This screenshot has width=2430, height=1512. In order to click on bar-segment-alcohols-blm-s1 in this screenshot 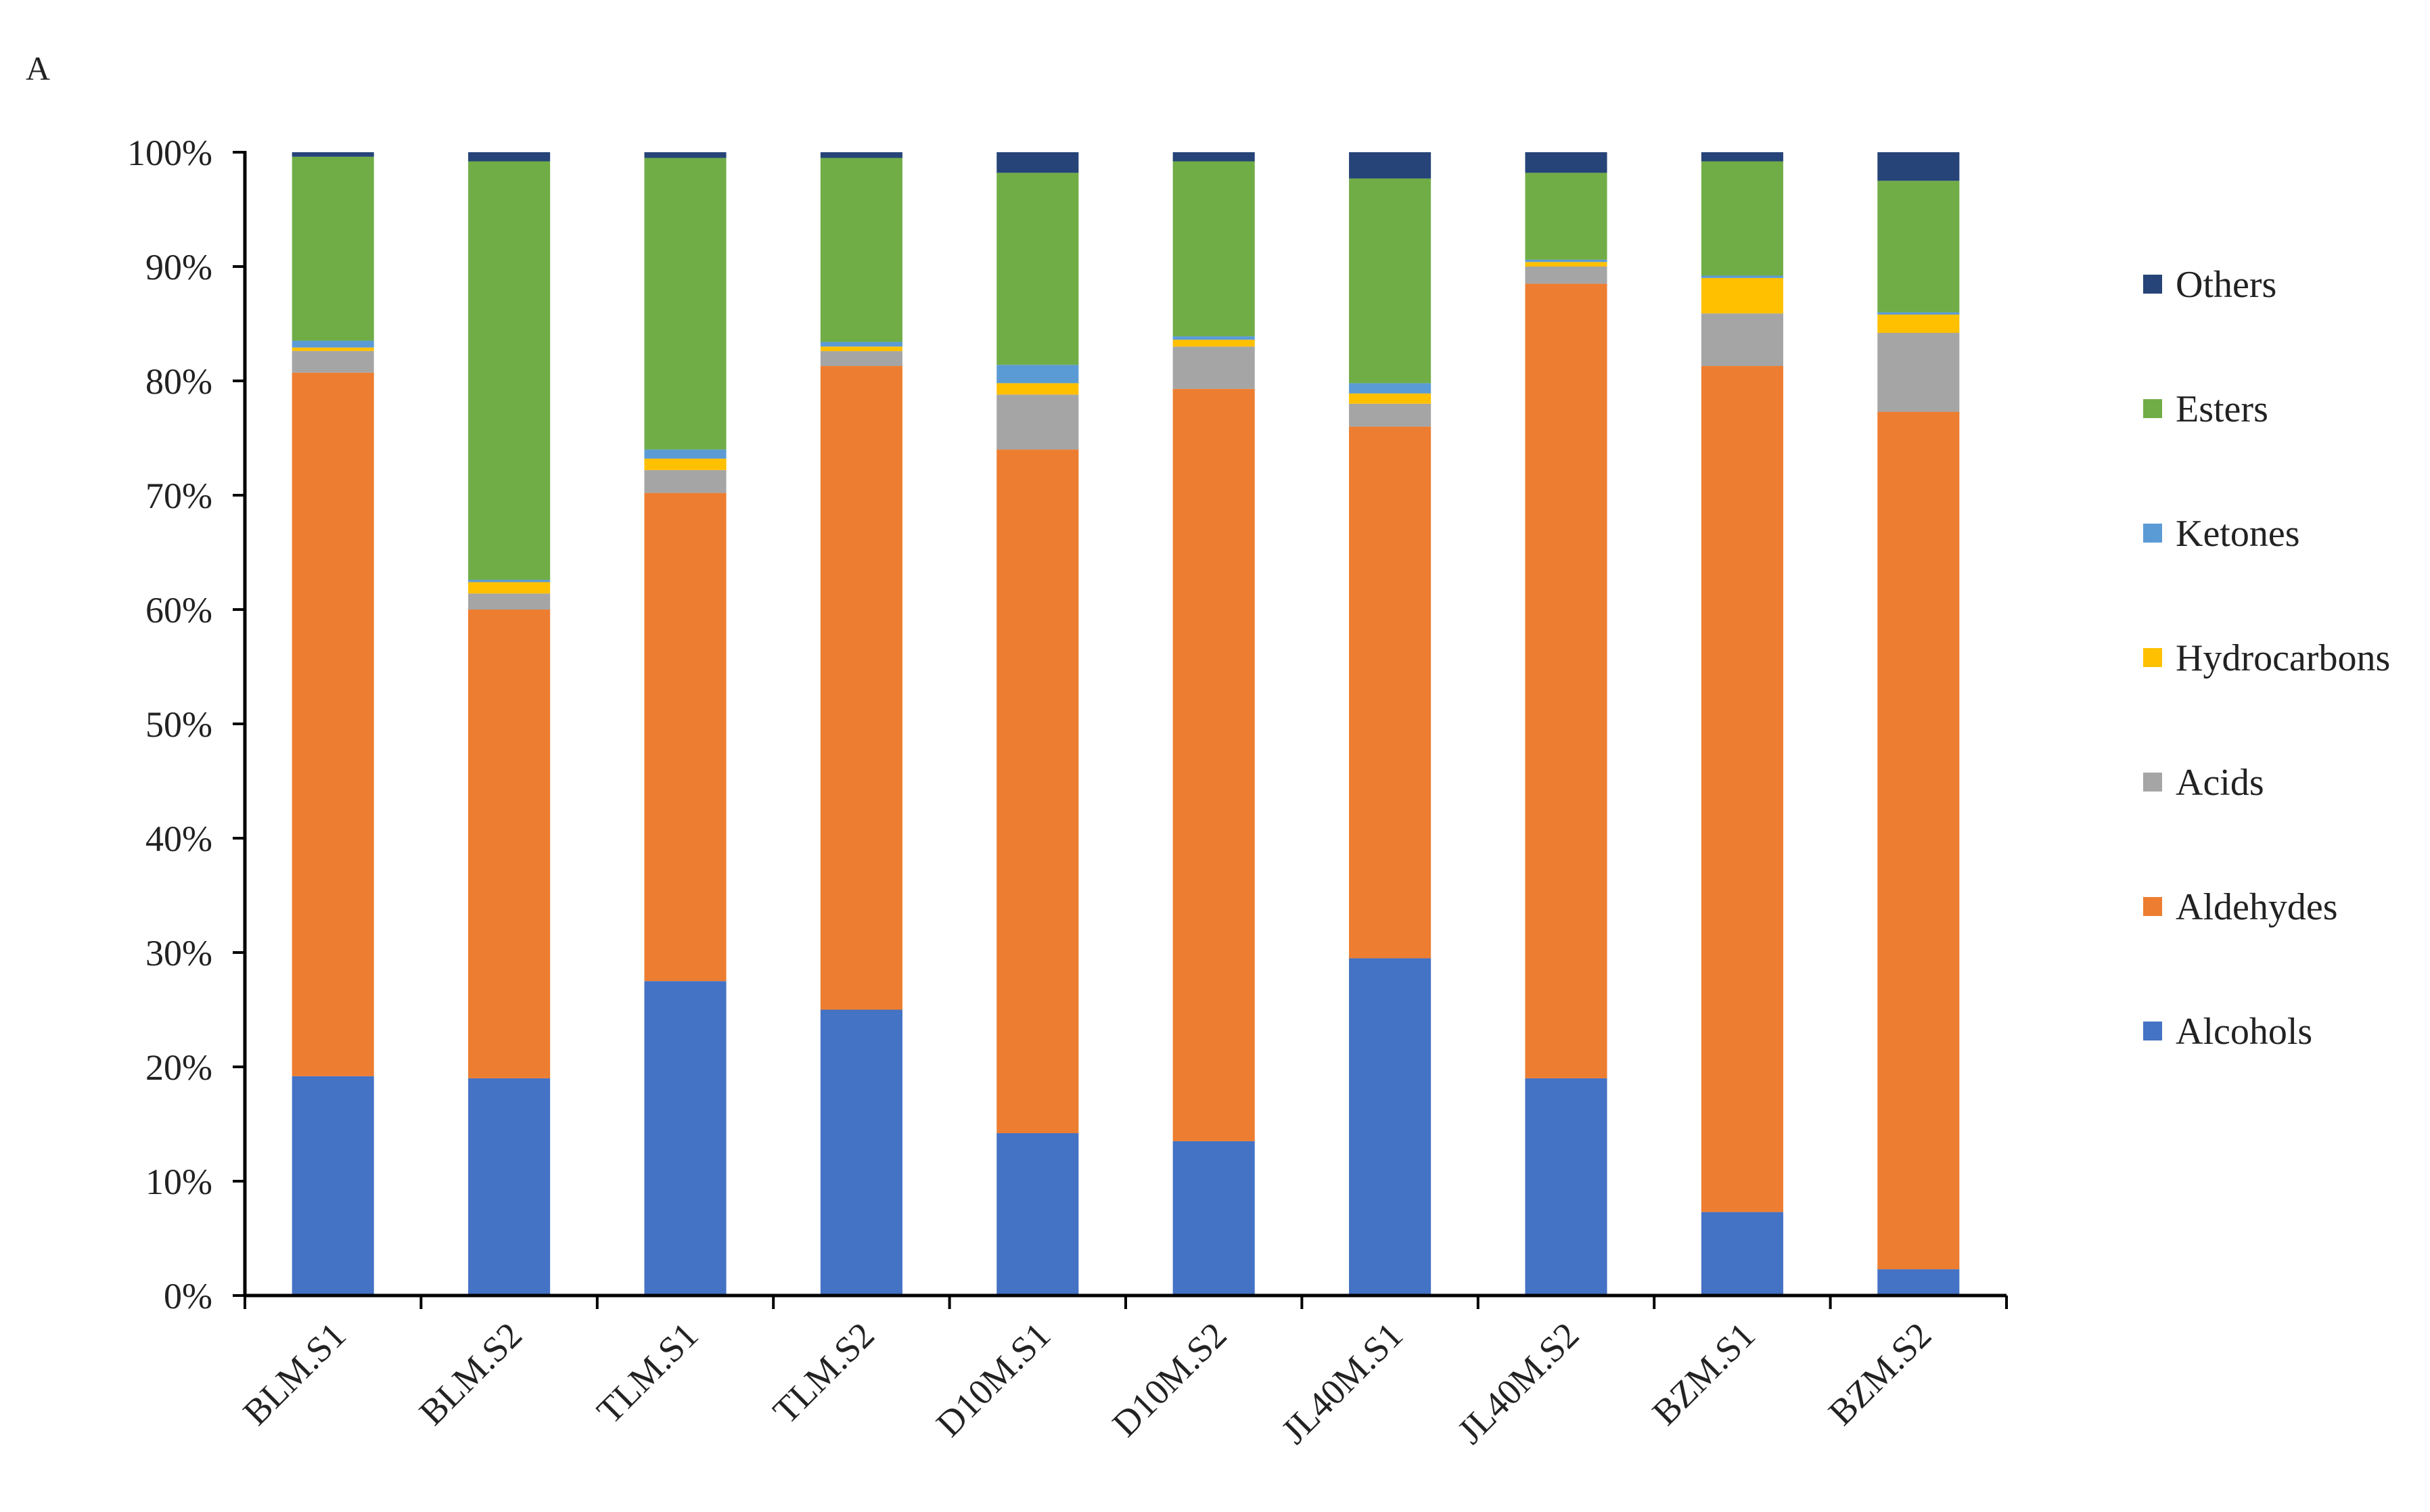, I will do `click(333, 1186)`.